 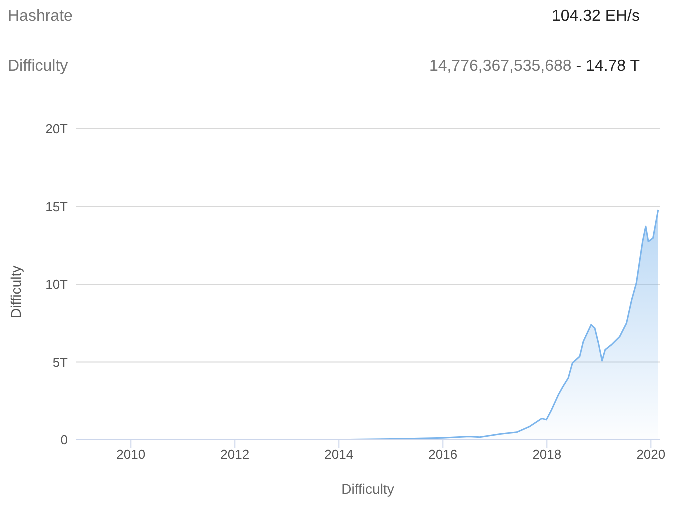 What do you see at coordinates (607, 66) in the screenshot?
I see `text: - 14.78 T` at bounding box center [607, 66].